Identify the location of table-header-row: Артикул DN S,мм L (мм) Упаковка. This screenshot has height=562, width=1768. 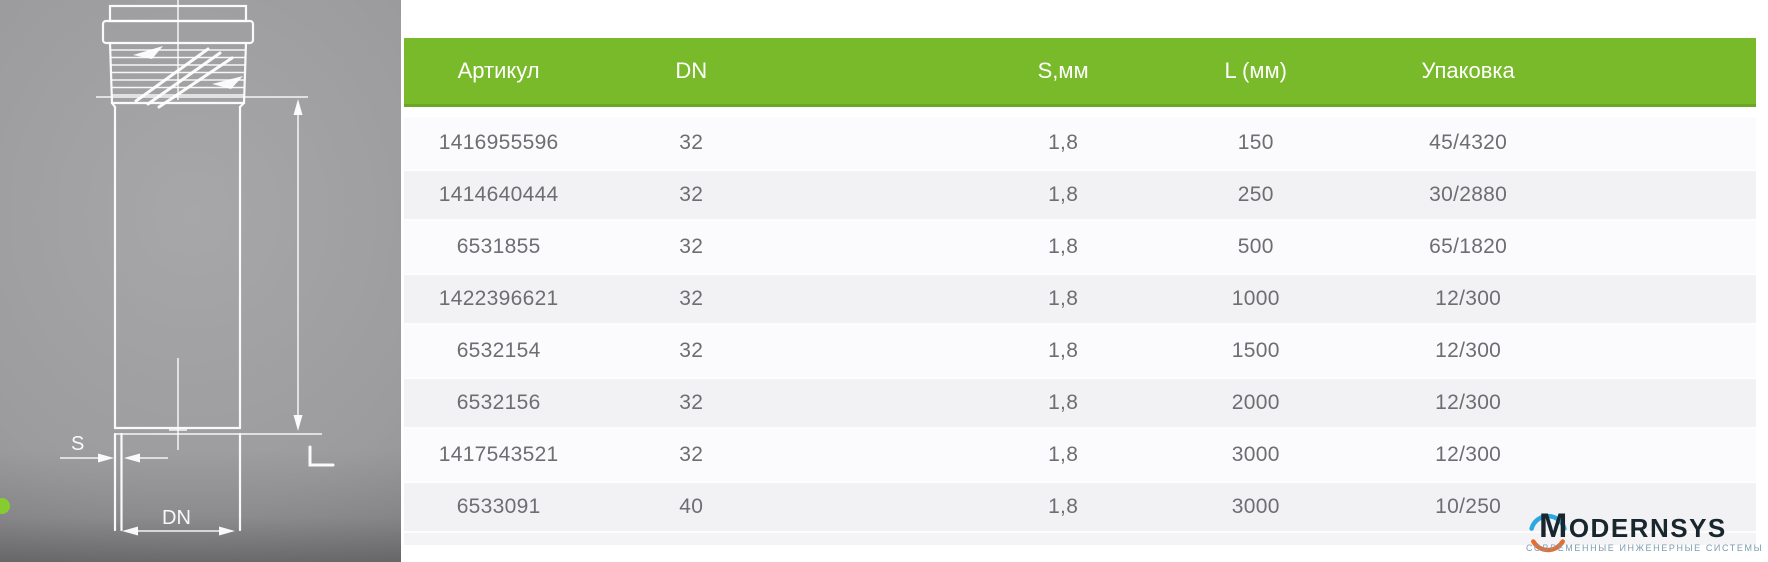
(1080, 72).